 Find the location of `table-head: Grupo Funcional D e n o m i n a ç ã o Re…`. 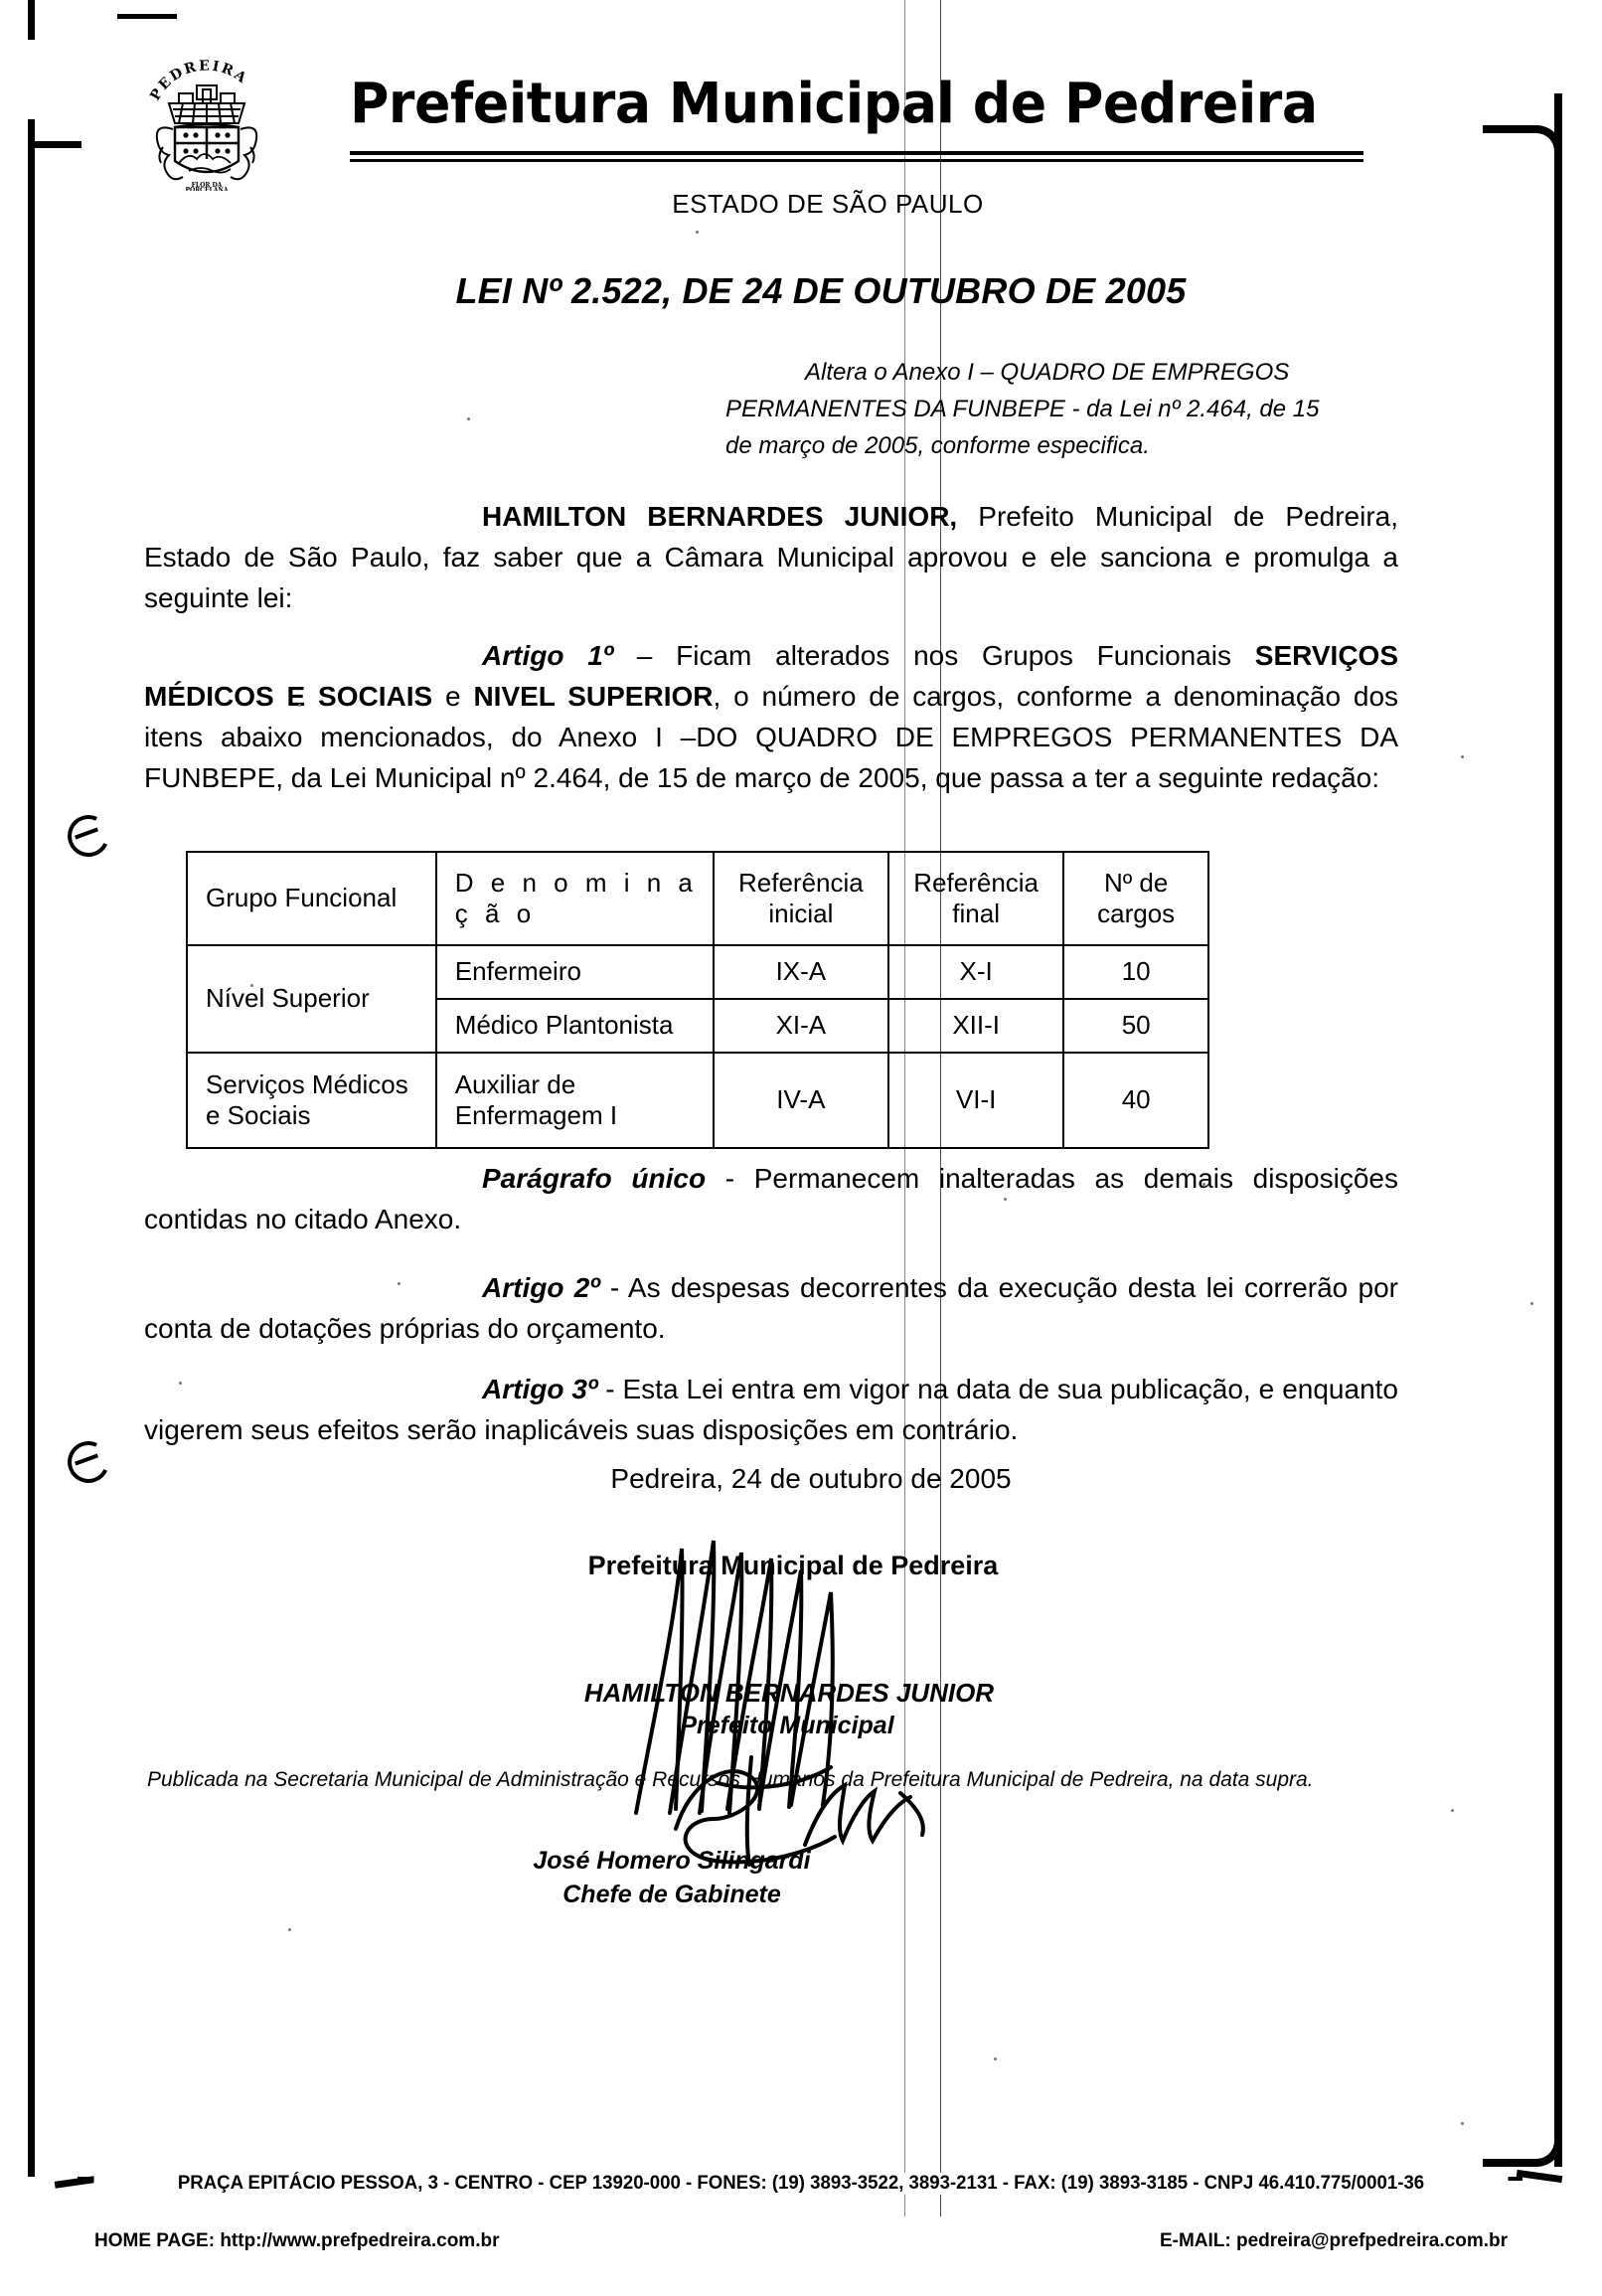

table-head: Grupo Funcional D e n o m i n a ç ã o Re… is located at coordinates (698, 898).